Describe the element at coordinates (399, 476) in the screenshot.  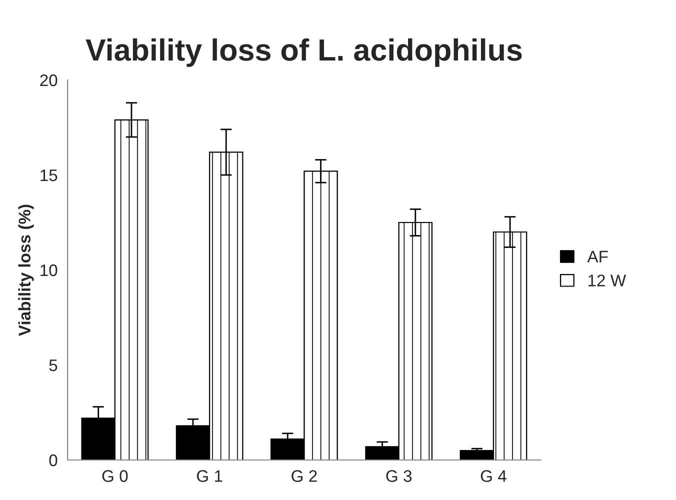
I see `x-tick-label: G 3` at that location.